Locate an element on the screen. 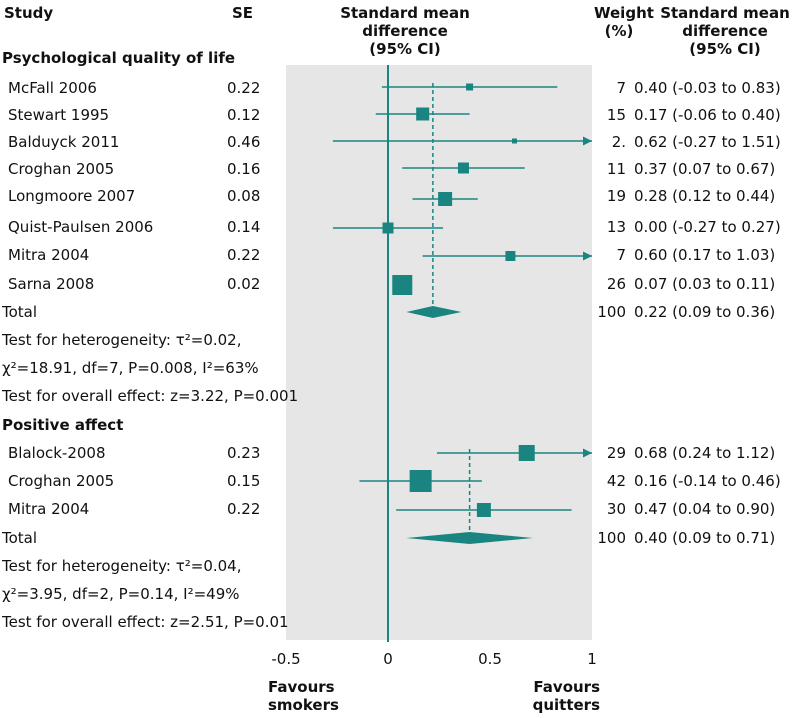 Image resolution: width=800 pixels, height=718 pixels. header-ci-line3: (95% CI) is located at coordinates (725, 49).